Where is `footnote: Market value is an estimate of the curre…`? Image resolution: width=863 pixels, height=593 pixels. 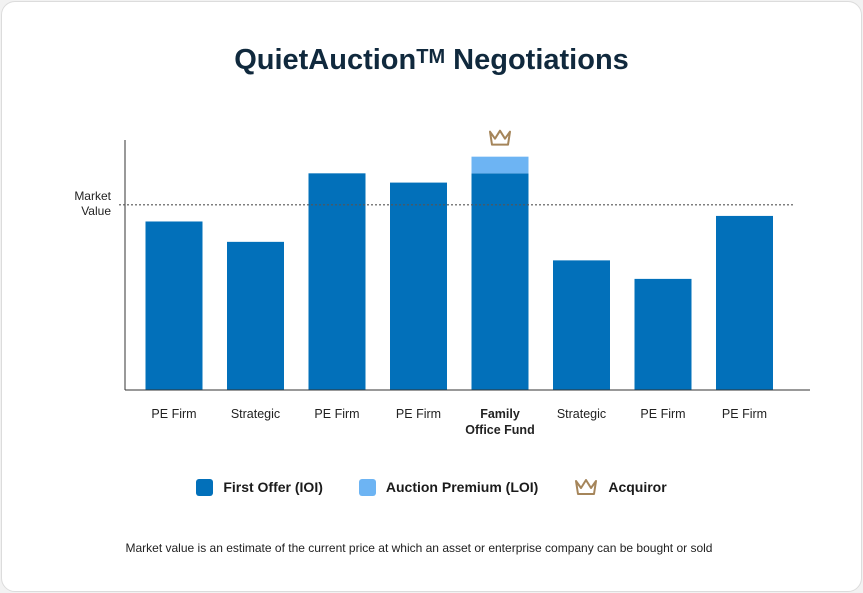
footnote: Market value is an estimate of the curre… is located at coordinates (419, 548).